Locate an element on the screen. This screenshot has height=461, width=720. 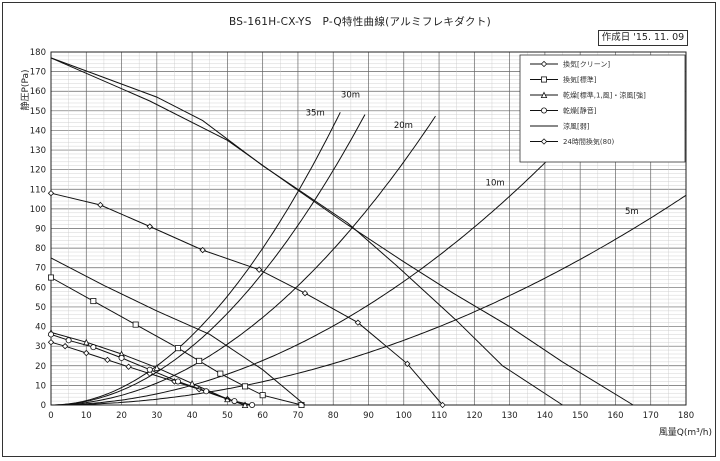
legend-item-label: 乾燥[静音] is located at coordinates (580, 110).